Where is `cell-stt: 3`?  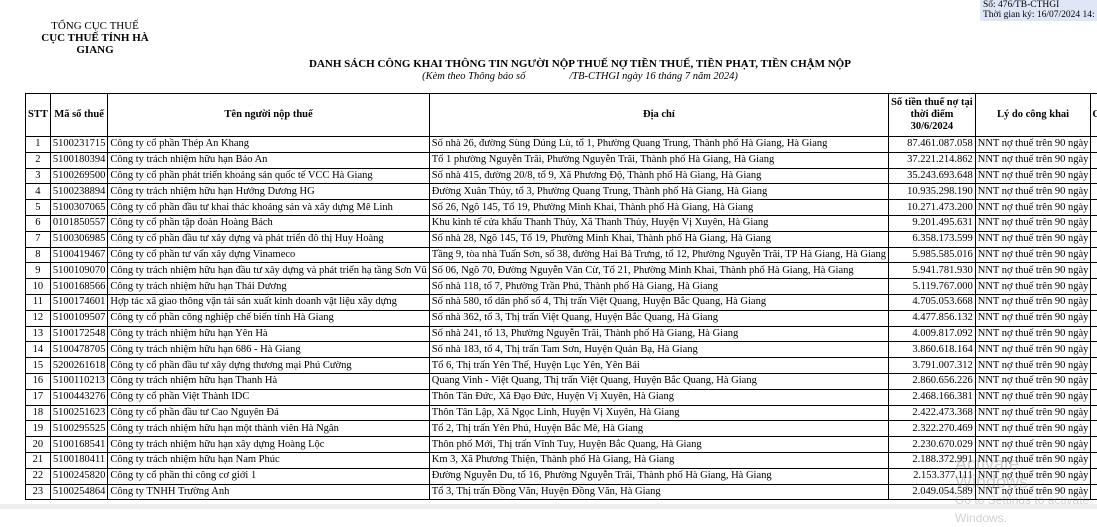 cell-stt: 3 is located at coordinates (38, 176).